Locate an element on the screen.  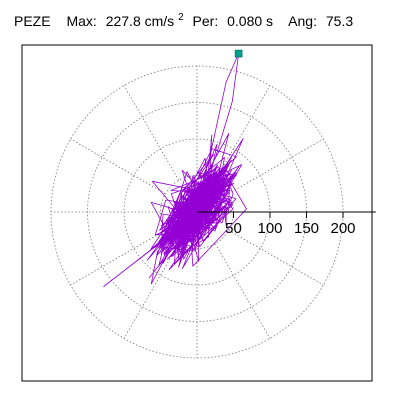
ang-label: Ang: is located at coordinates (302, 21).